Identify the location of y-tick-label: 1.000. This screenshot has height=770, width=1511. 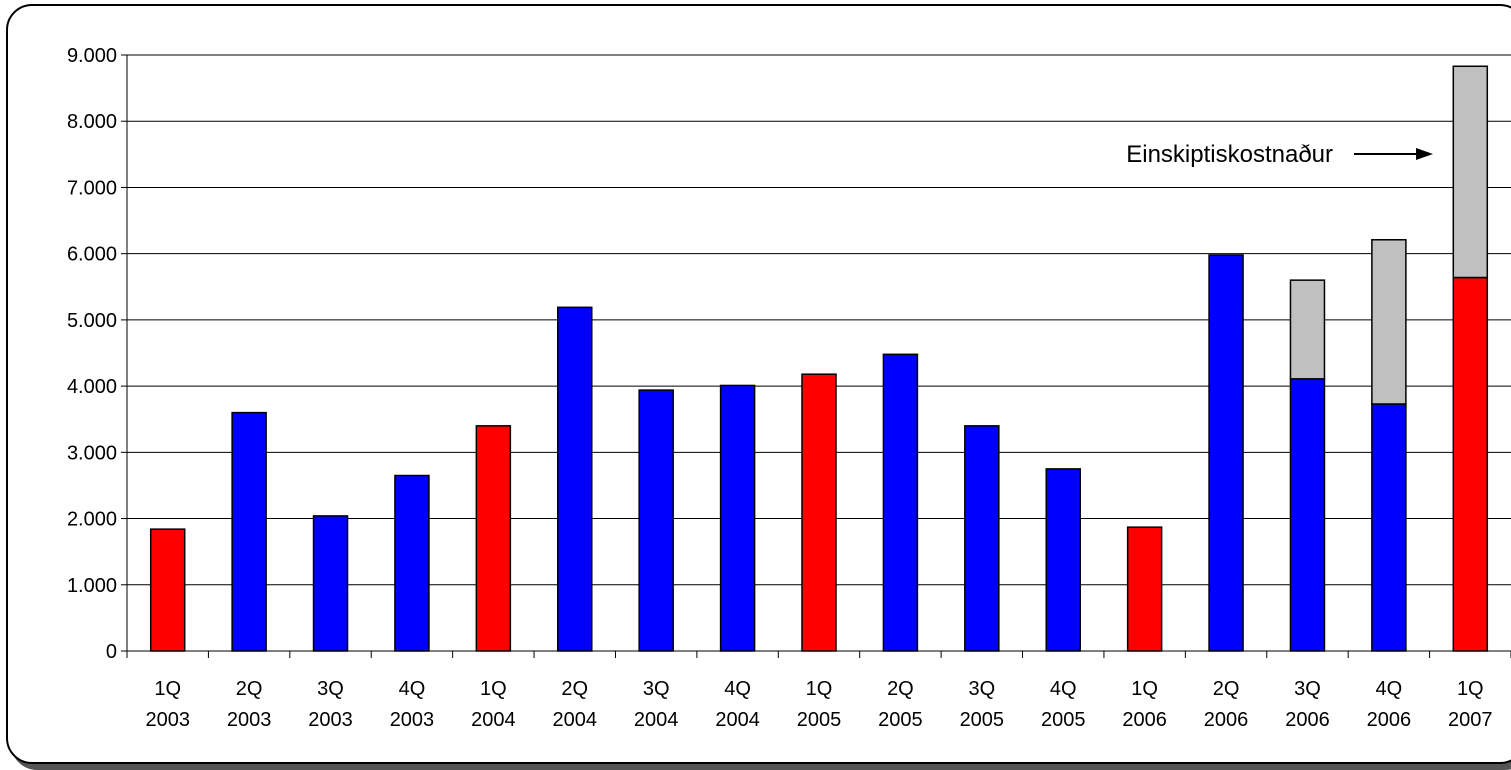
(92, 586).